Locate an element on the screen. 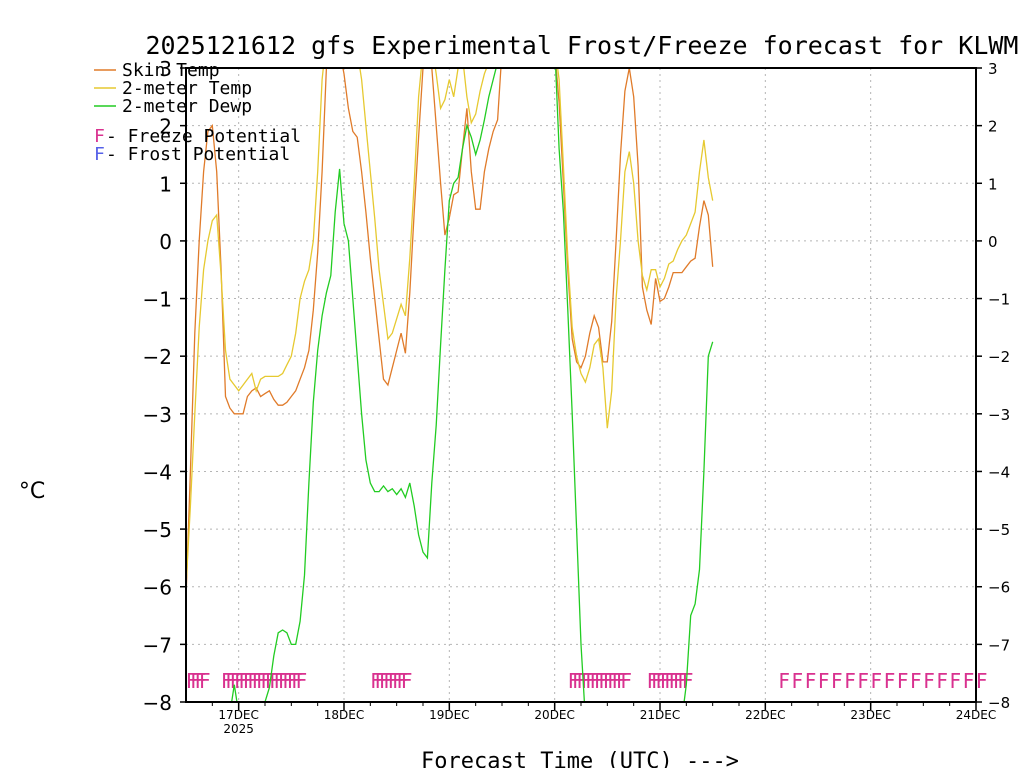  y-tick-label-right: −7 is located at coordinates (999, 645).